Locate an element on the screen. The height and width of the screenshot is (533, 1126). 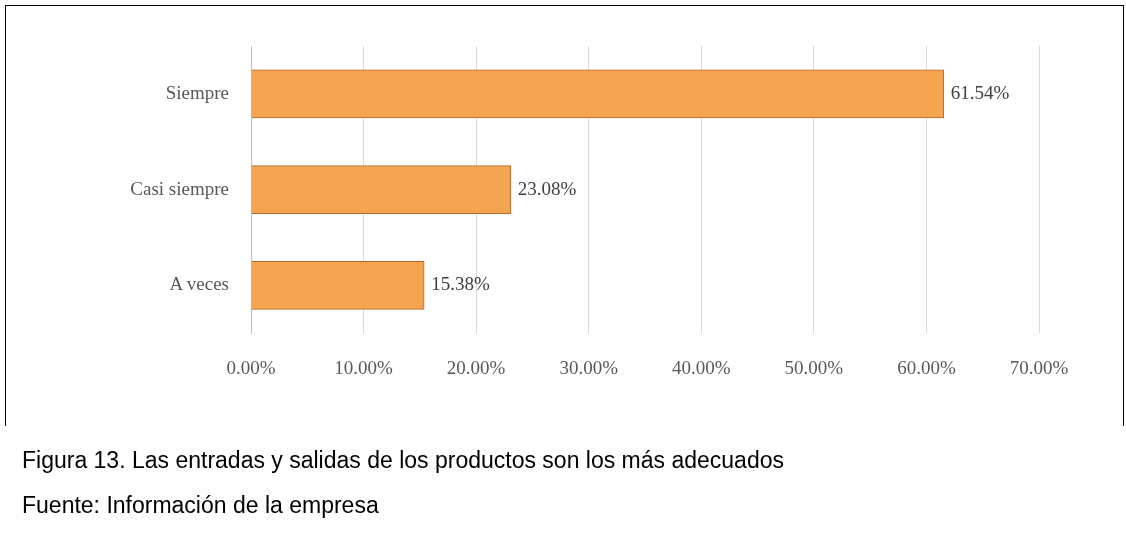
x-tick-label: 50.00% is located at coordinates (814, 367).